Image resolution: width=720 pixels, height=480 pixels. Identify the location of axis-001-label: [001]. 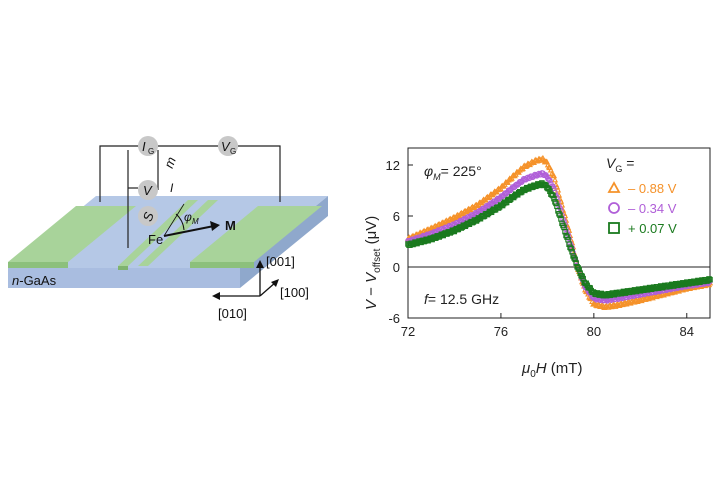
(280, 261).